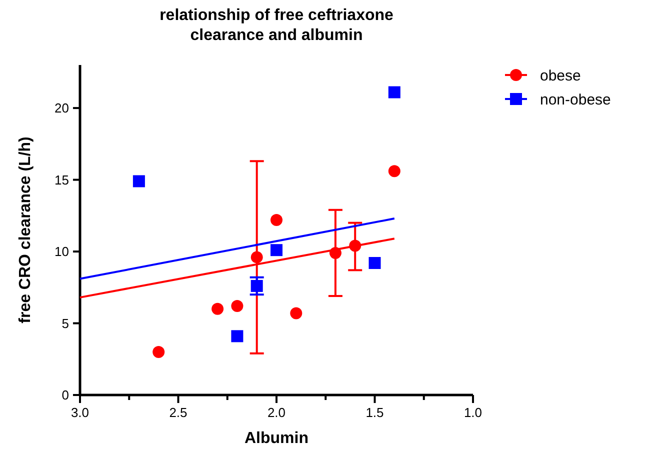 The width and height of the screenshot is (650, 453). What do you see at coordinates (61, 108) in the screenshot?
I see `y-tick-label: 20` at bounding box center [61, 108].